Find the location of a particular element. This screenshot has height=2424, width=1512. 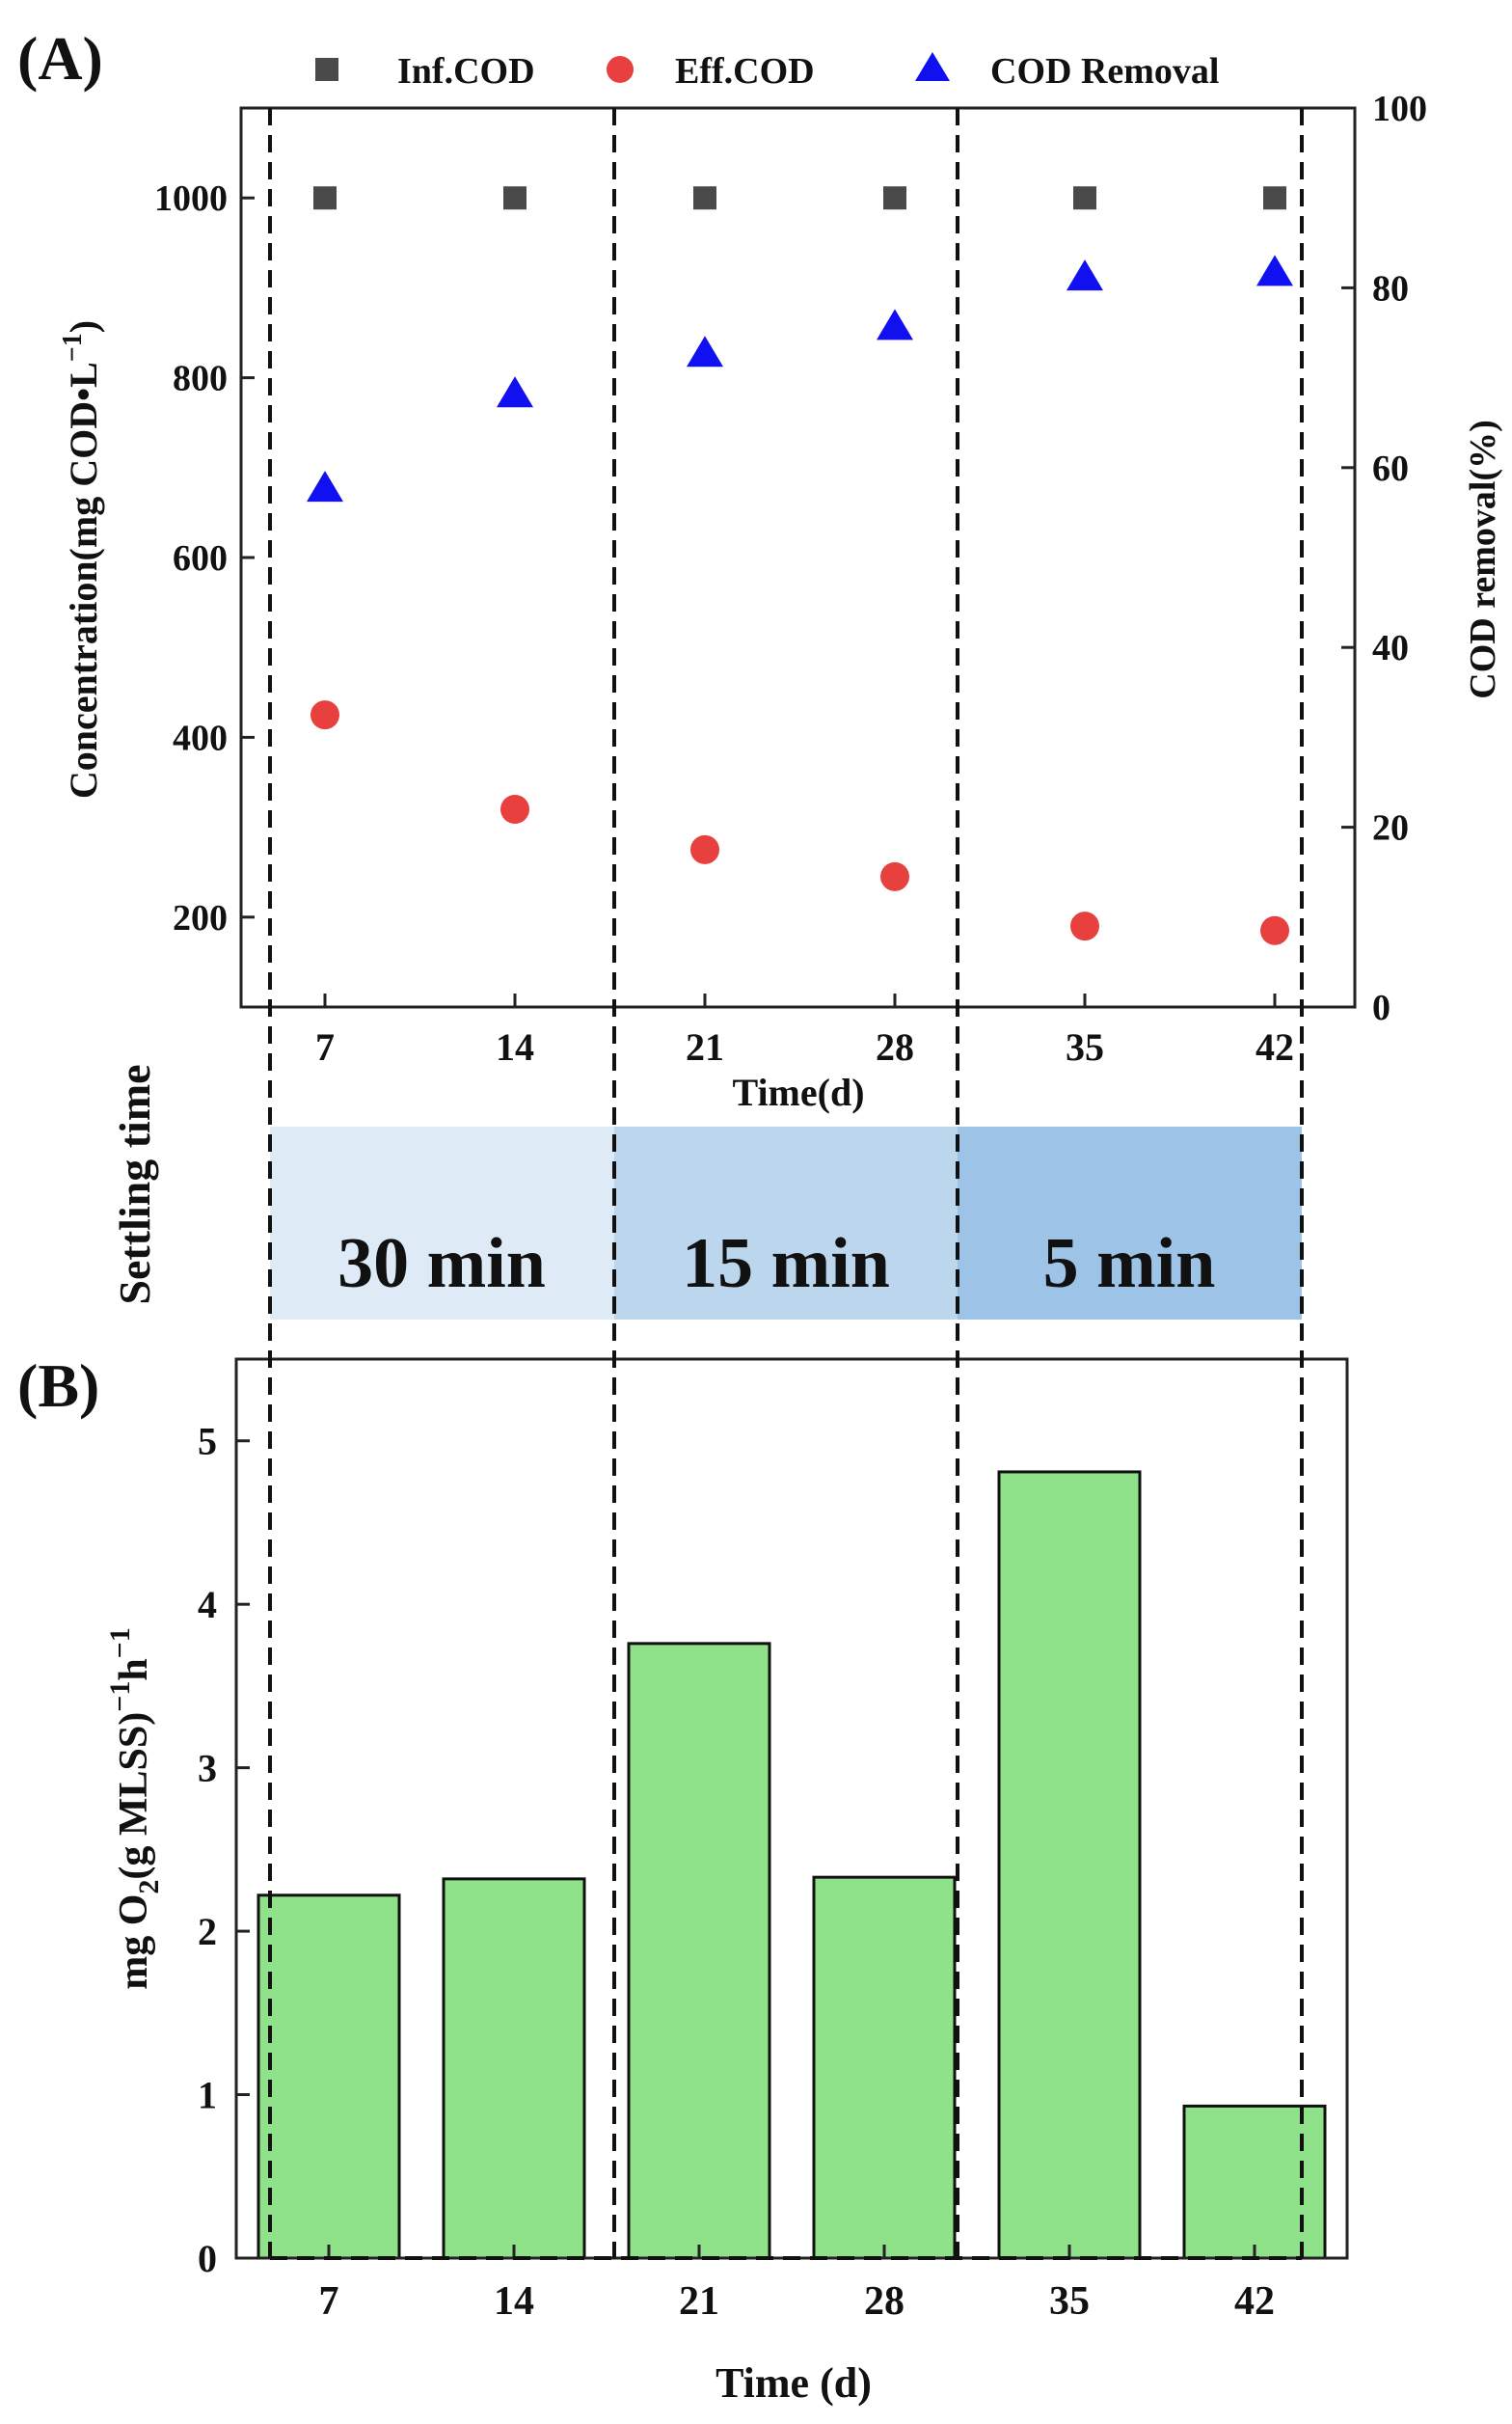

panel-a-legend: Inf.COD Eff.COD COD Removal is located at coordinates (767, 71).